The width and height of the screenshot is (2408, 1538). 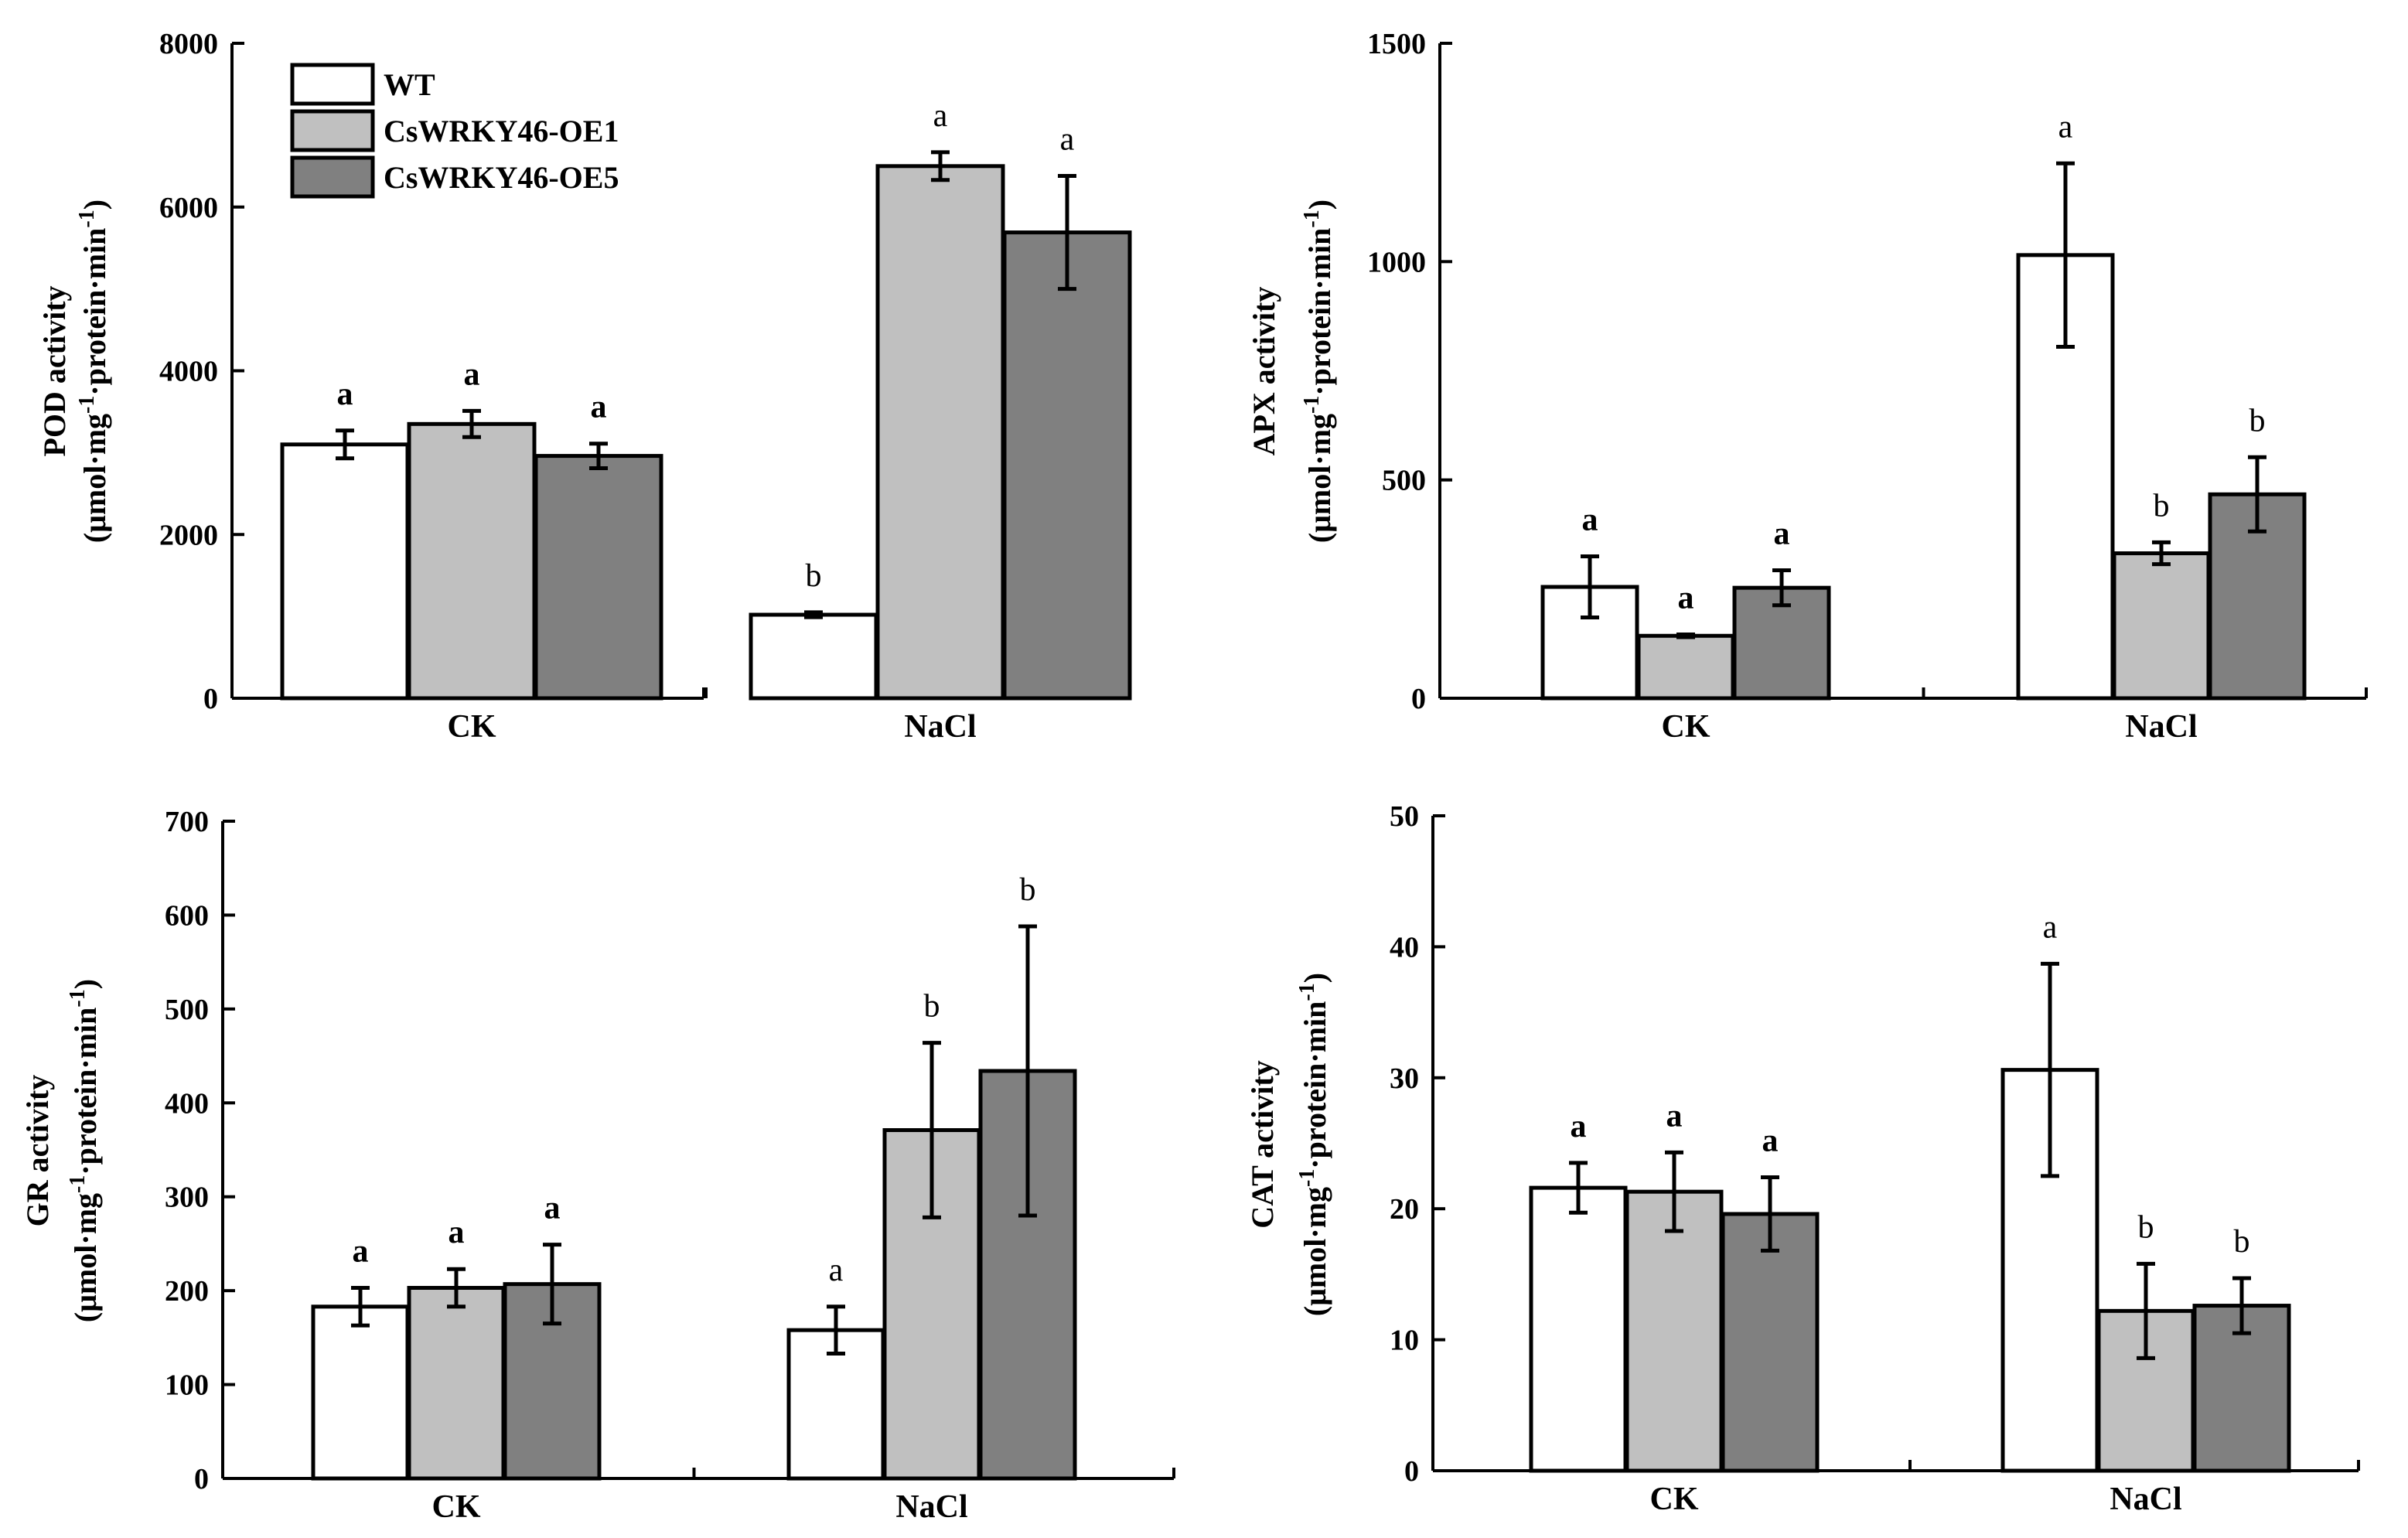 What do you see at coordinates (188, 44) in the screenshot?
I see `y-tick-label: 8000` at bounding box center [188, 44].